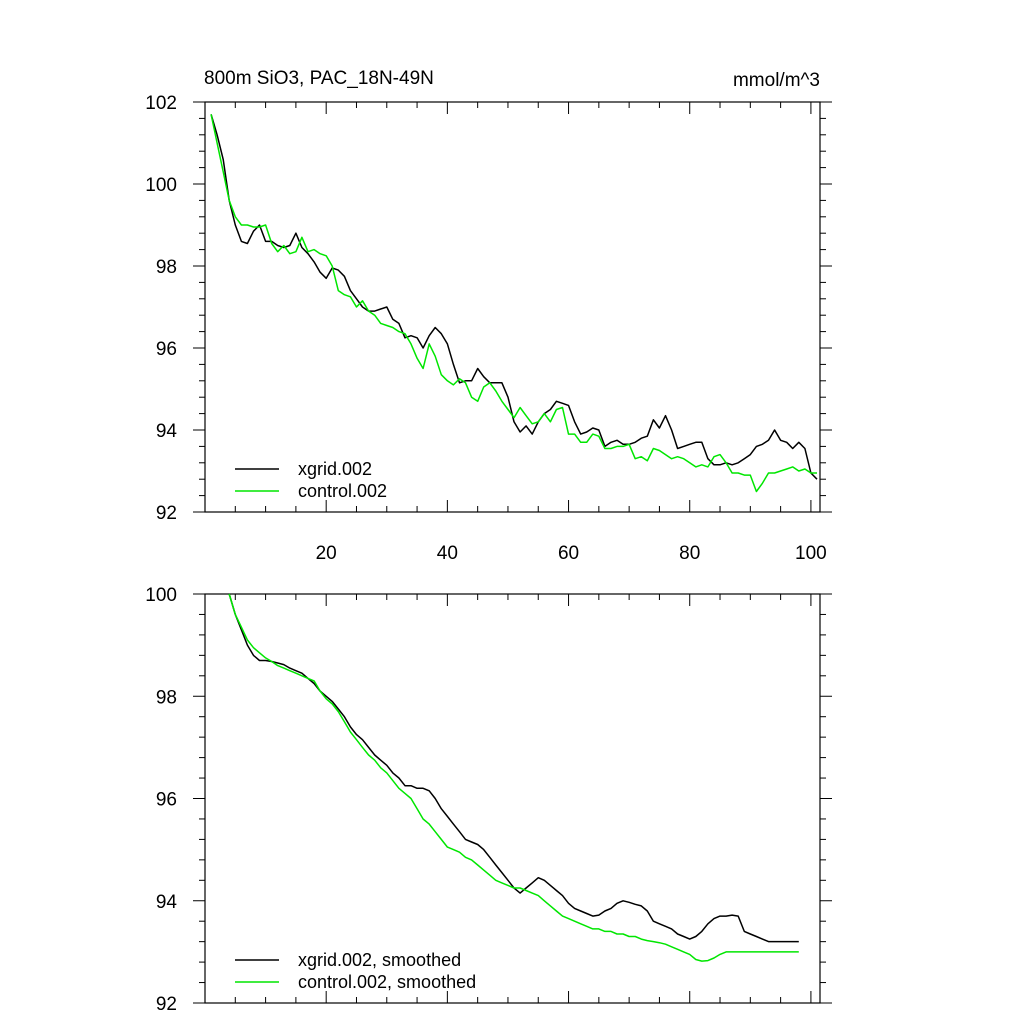  What do you see at coordinates (811, 553) in the screenshot?
I see `x-tick-label: 100` at bounding box center [811, 553].